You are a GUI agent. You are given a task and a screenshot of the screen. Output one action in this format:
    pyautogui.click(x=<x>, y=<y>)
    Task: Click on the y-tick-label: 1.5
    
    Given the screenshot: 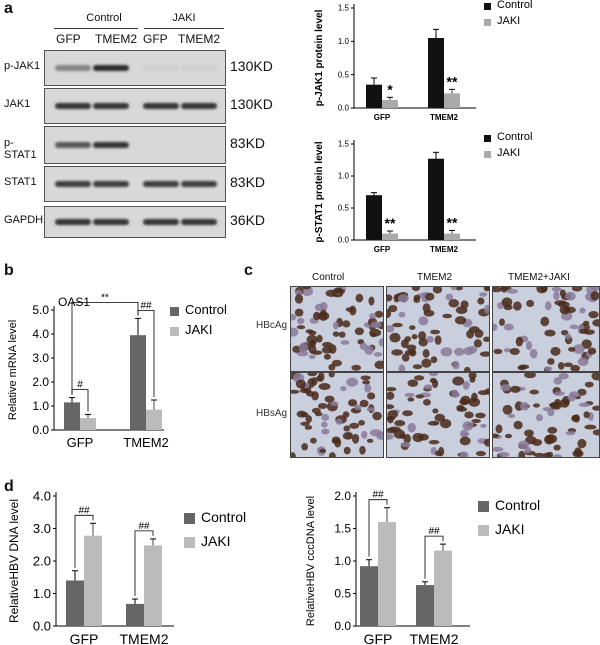 What is the action you would take?
    pyautogui.click(x=344, y=144)
    